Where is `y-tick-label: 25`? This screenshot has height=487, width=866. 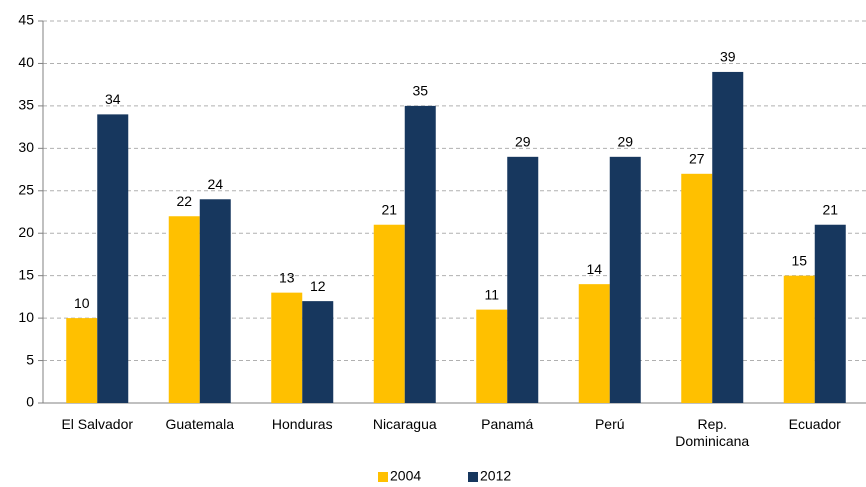 y-tick-label: 25 is located at coordinates (26, 189).